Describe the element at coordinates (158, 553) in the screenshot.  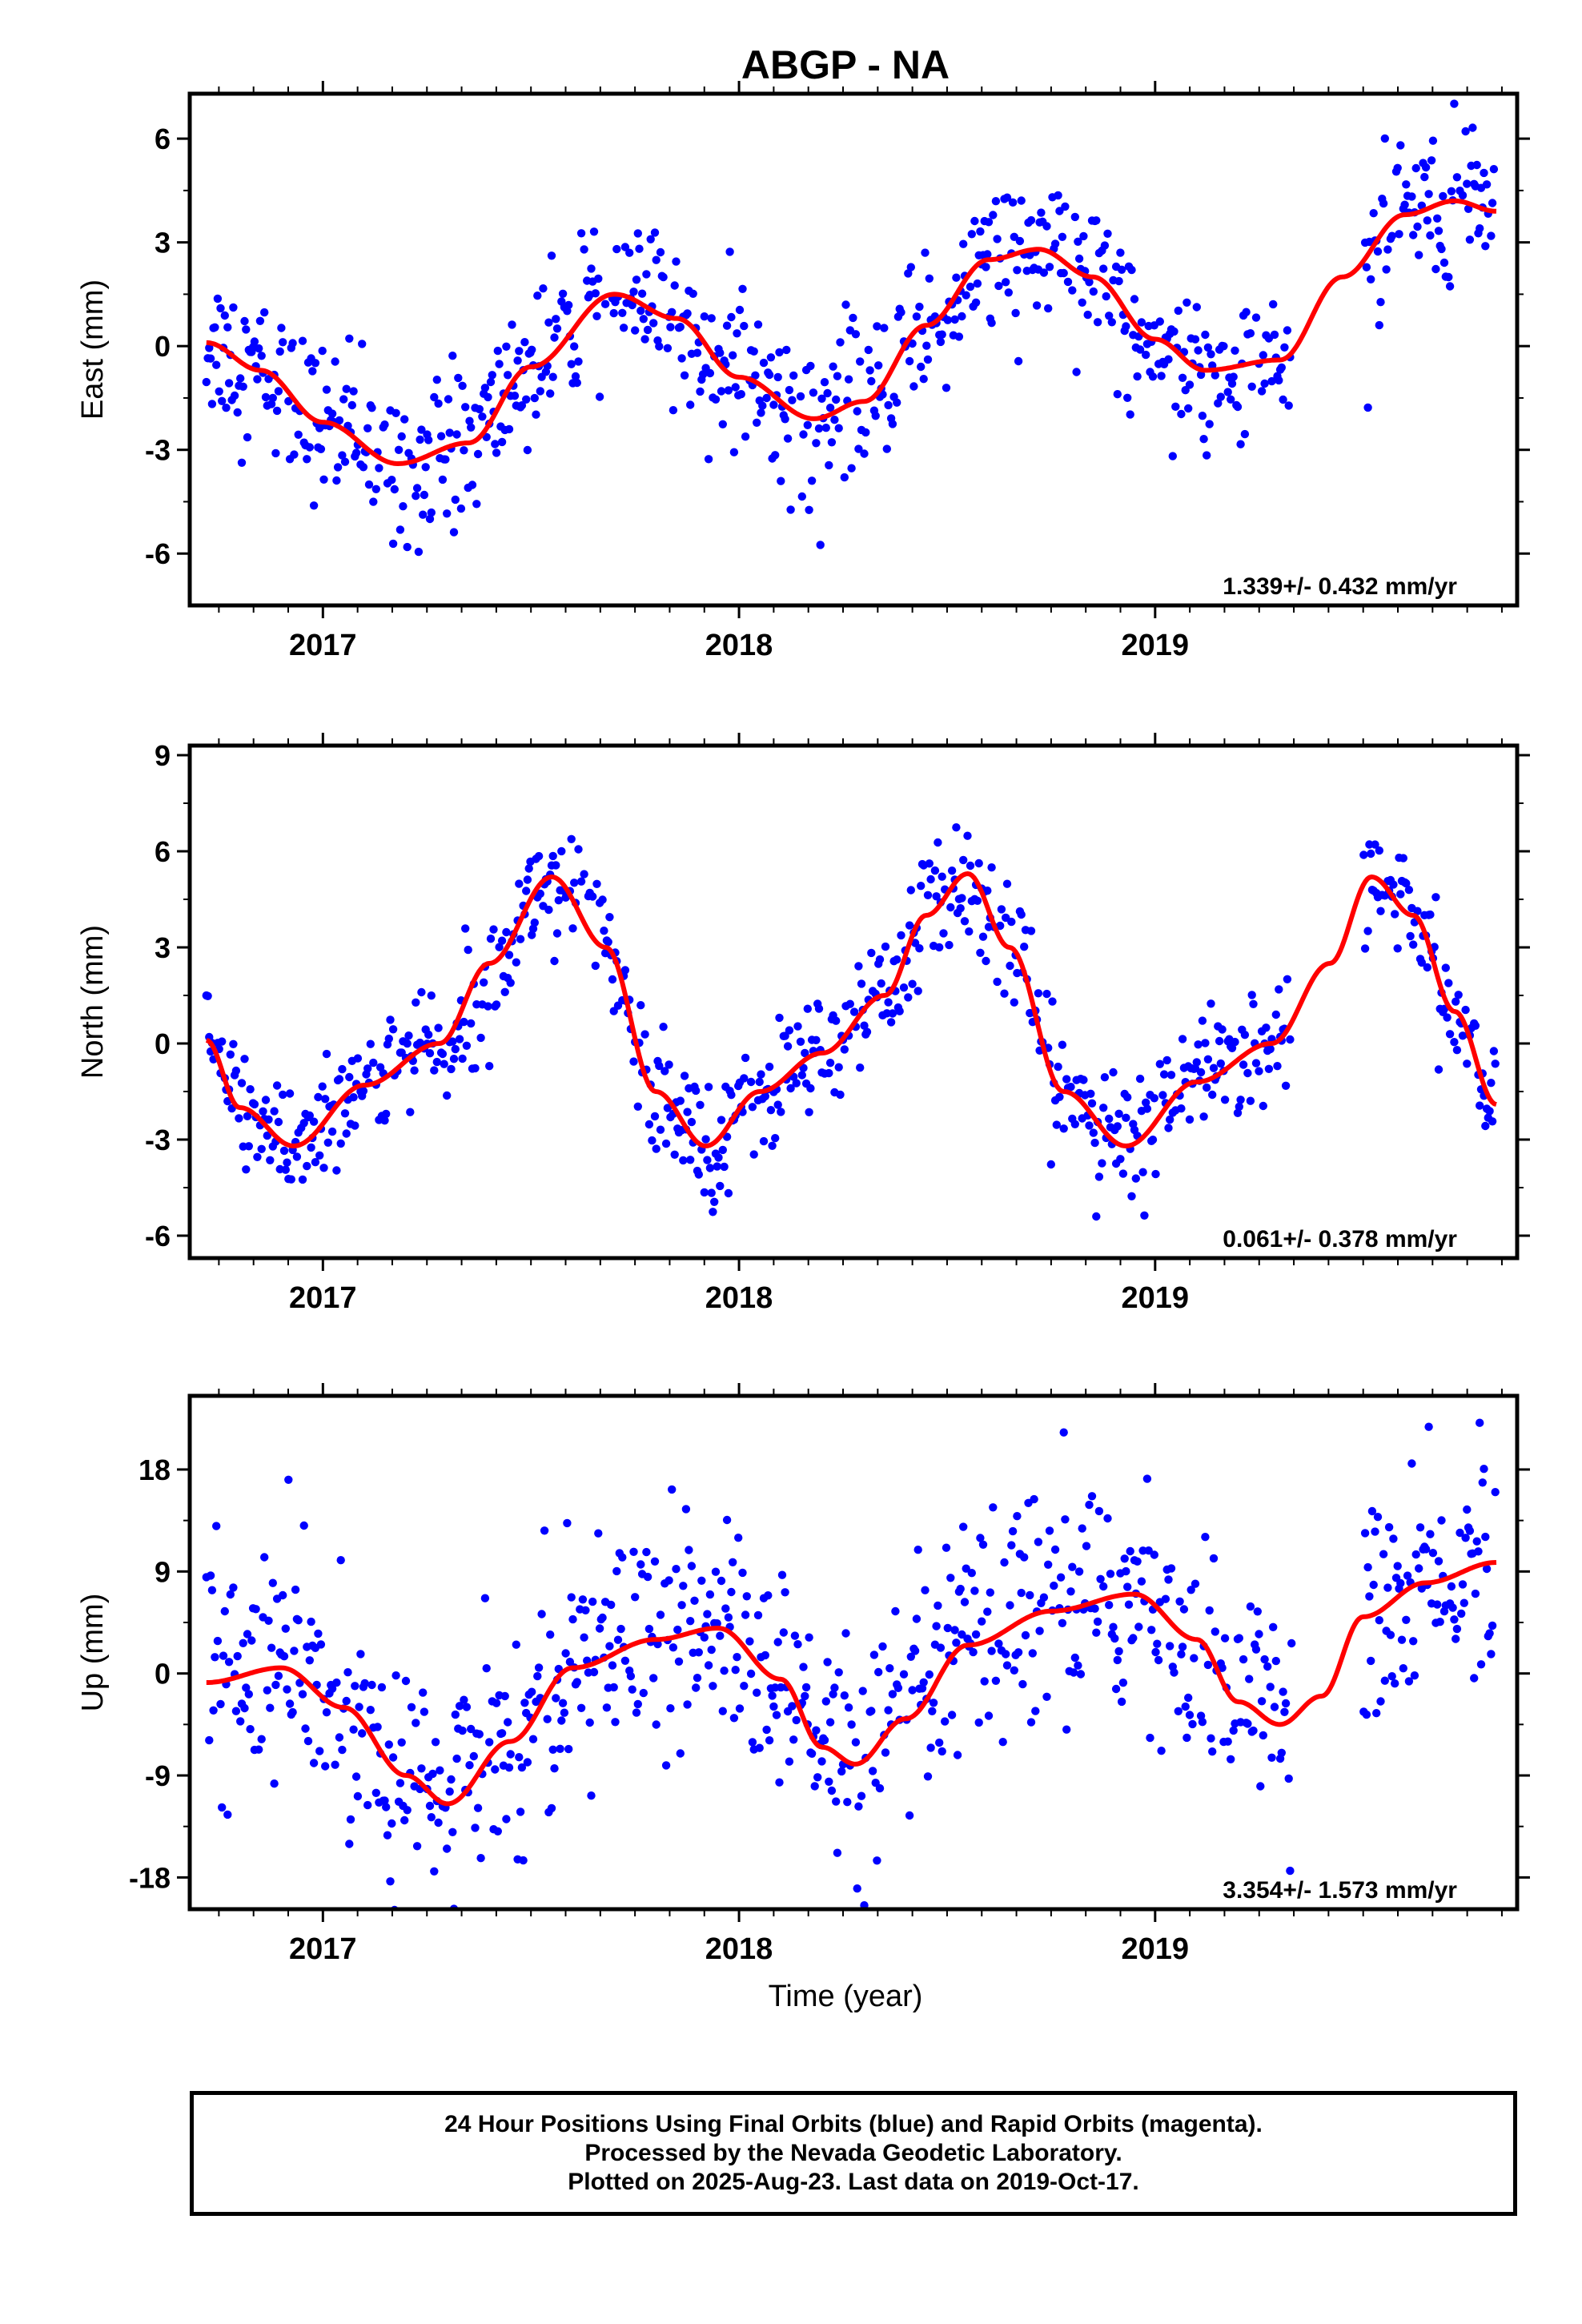
I see `y-tick-label: -6` at that location.